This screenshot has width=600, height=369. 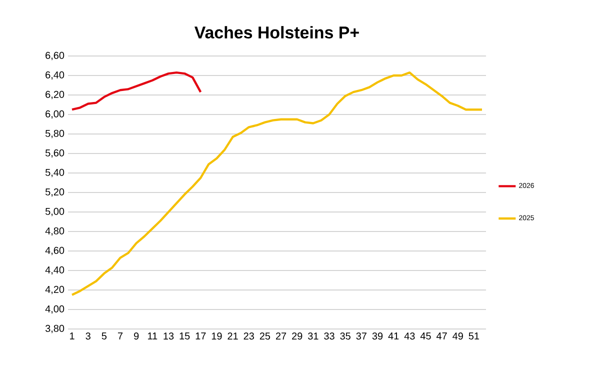 I want to click on x-tick-label: 35, so click(x=345, y=336).